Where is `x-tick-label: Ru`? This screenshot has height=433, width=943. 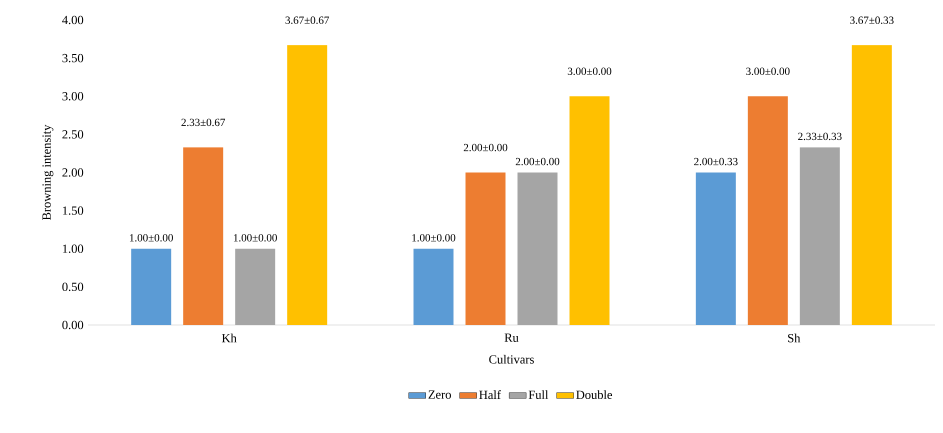
x-tick-label: Ru is located at coordinates (511, 338).